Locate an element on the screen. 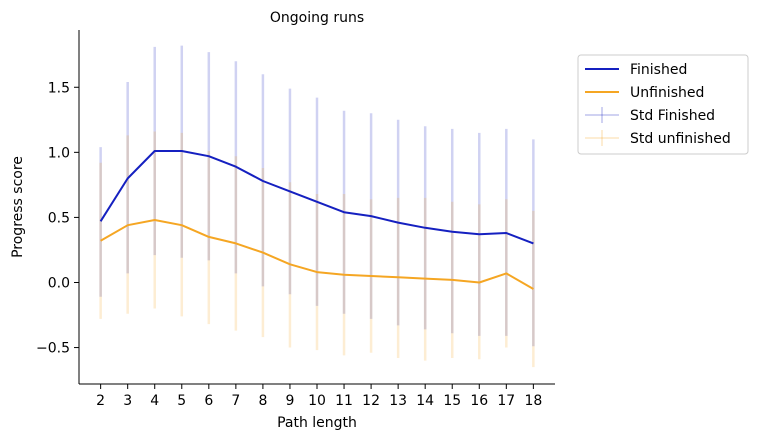 Image resolution: width=761 pixels, height=440 pixels. x-tick-label: 14 is located at coordinates (425, 401).